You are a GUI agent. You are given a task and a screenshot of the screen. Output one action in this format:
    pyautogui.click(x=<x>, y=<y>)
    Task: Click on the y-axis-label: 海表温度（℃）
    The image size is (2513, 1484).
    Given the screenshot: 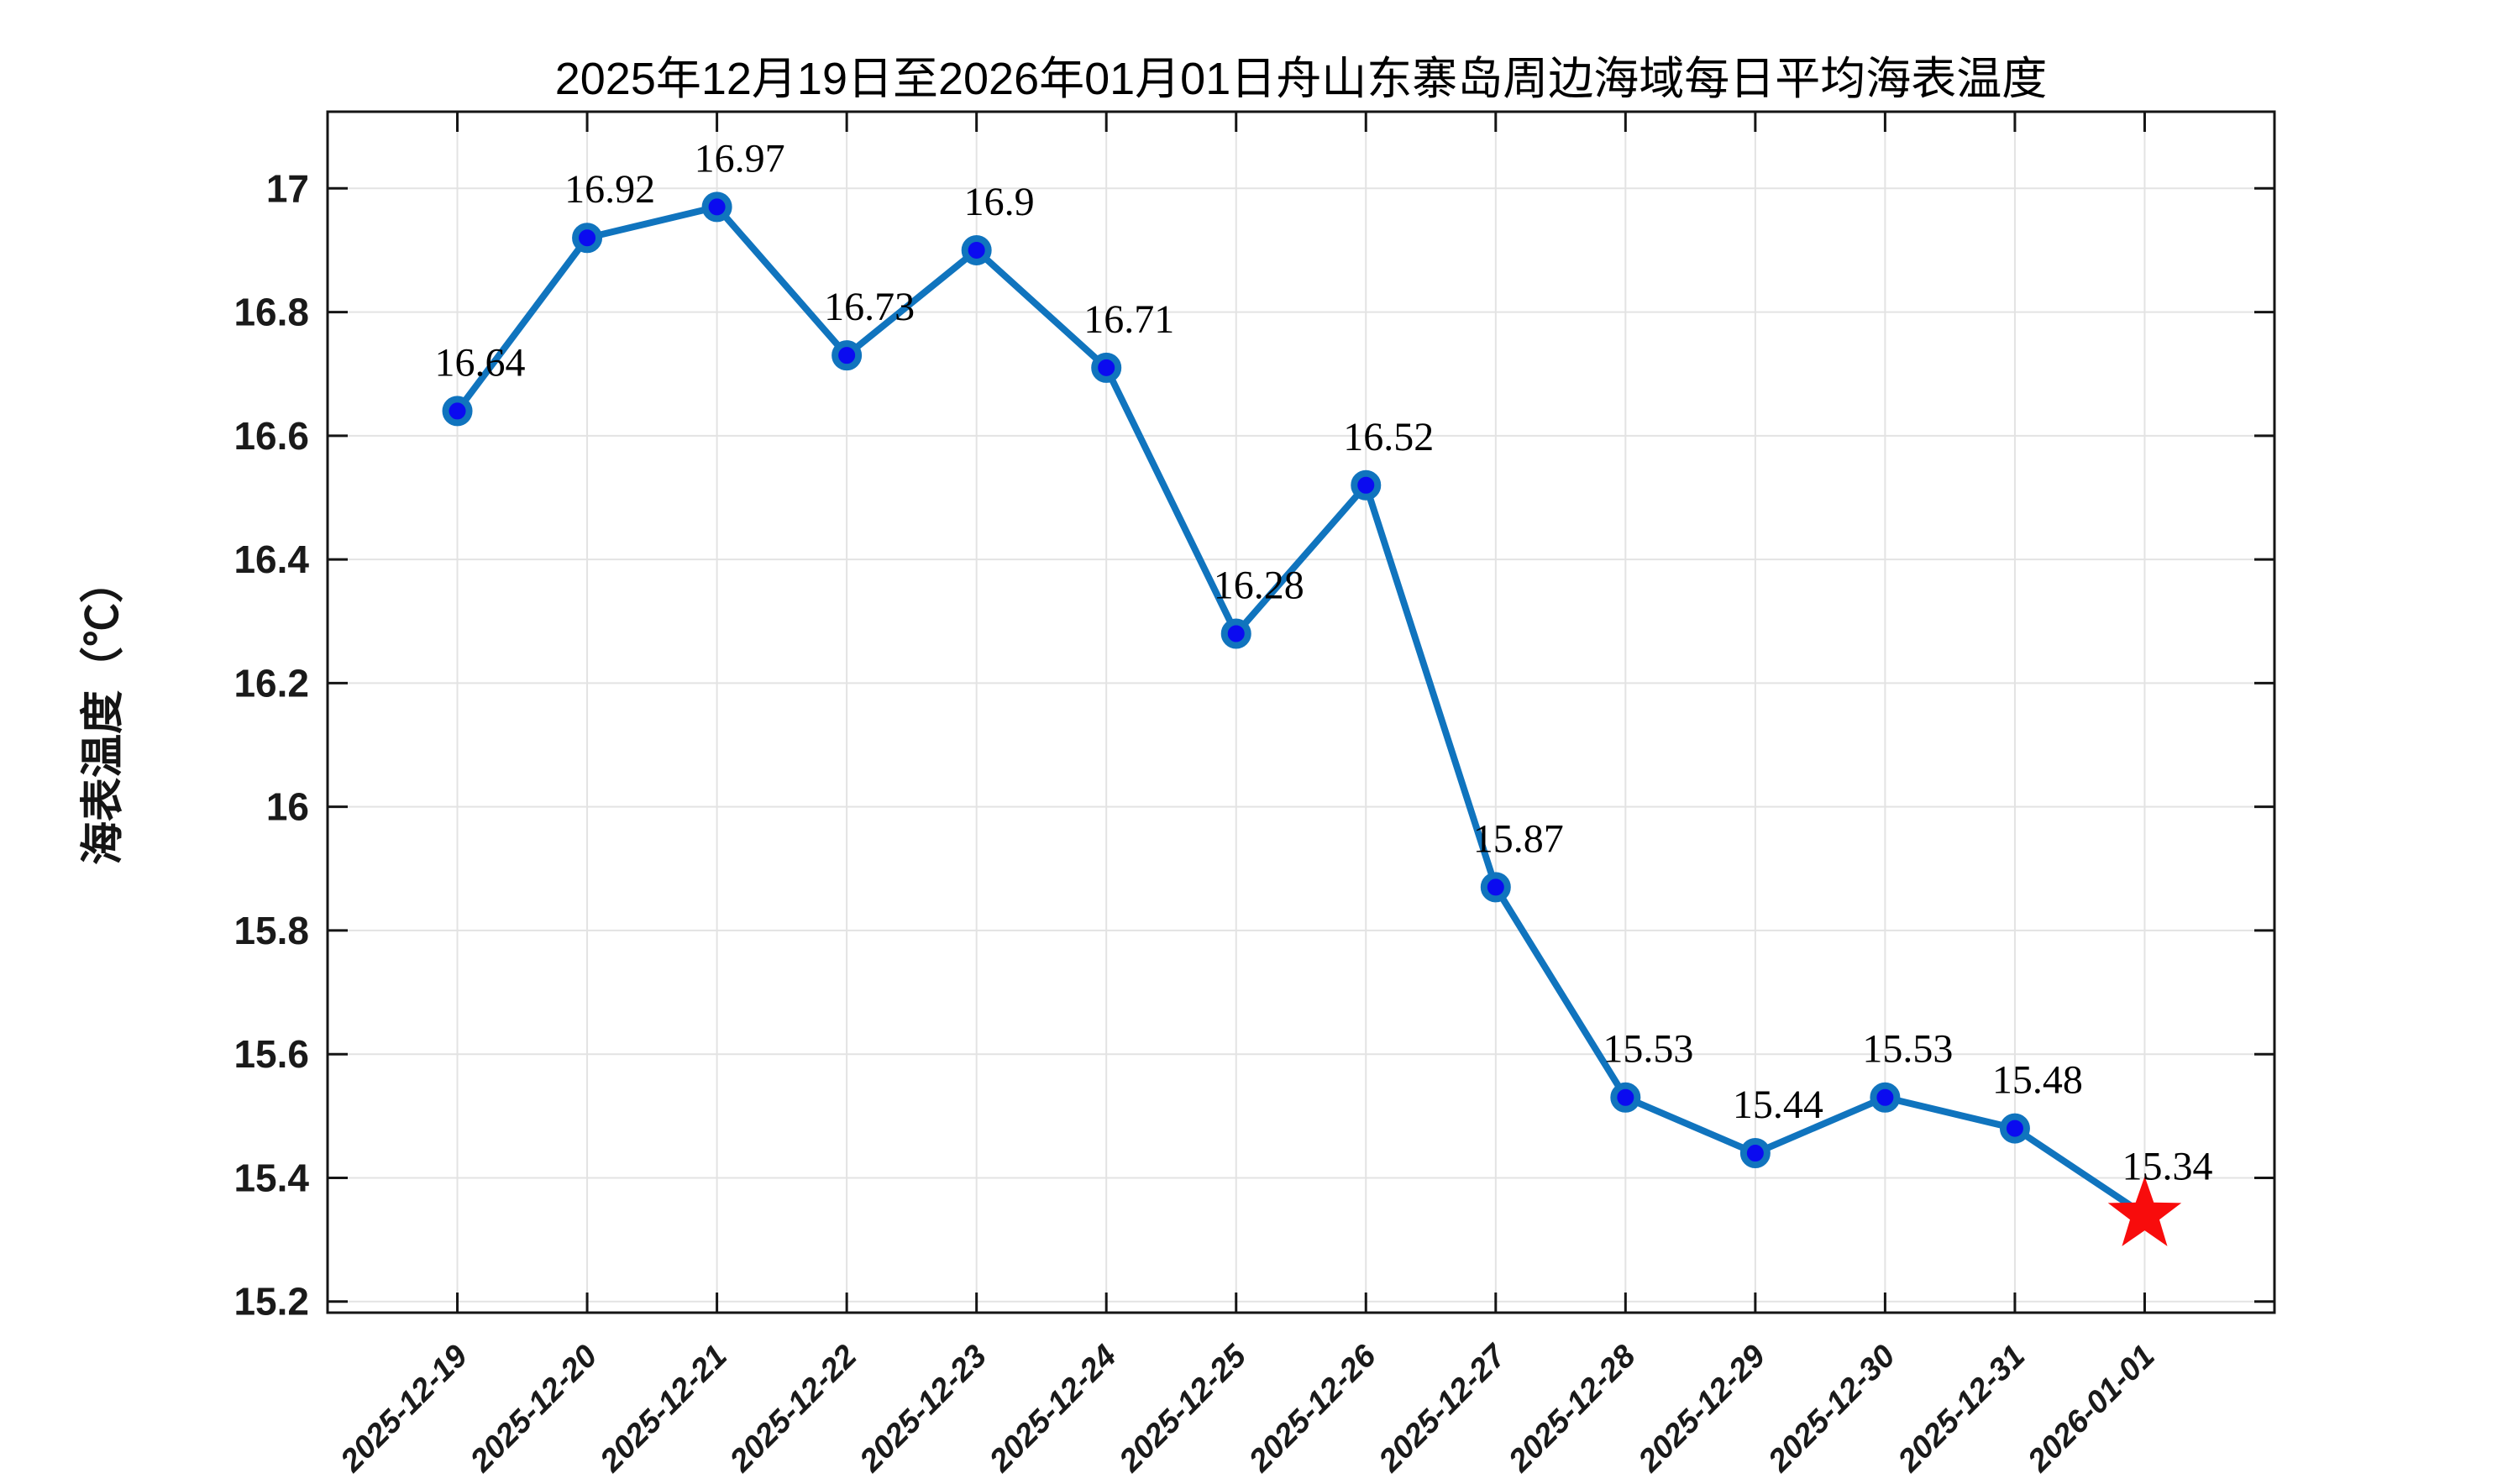 What is the action you would take?
    pyautogui.click(x=103, y=712)
    